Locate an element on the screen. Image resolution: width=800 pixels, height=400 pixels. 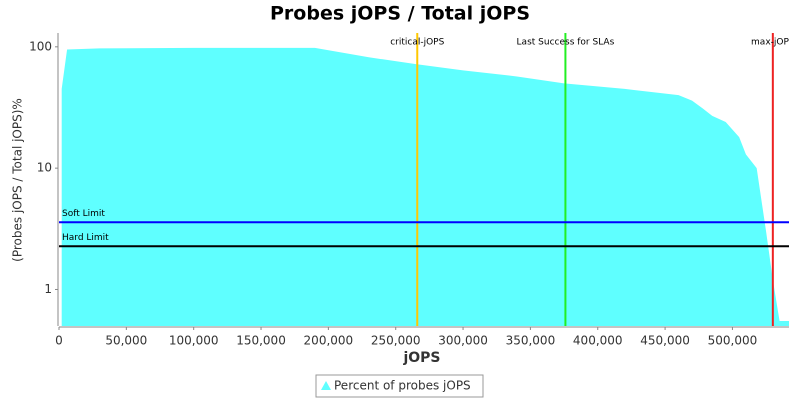
x-tick-label: 0 is located at coordinates (59, 341).